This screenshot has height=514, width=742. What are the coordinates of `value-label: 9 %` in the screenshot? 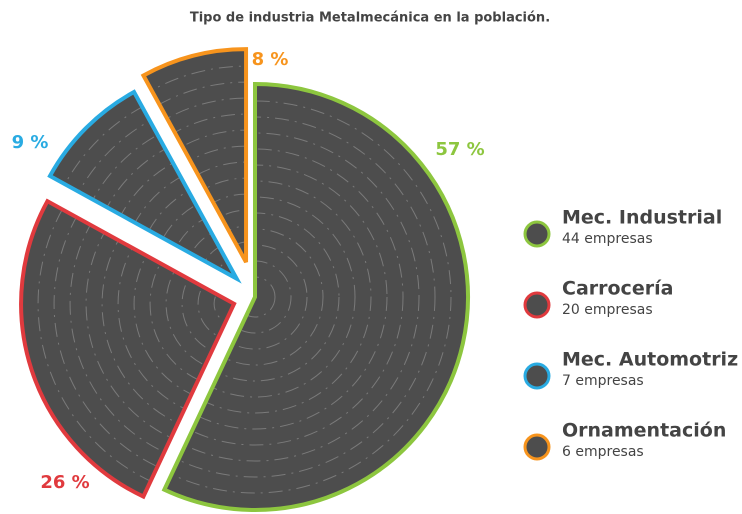 It's located at (30, 142).